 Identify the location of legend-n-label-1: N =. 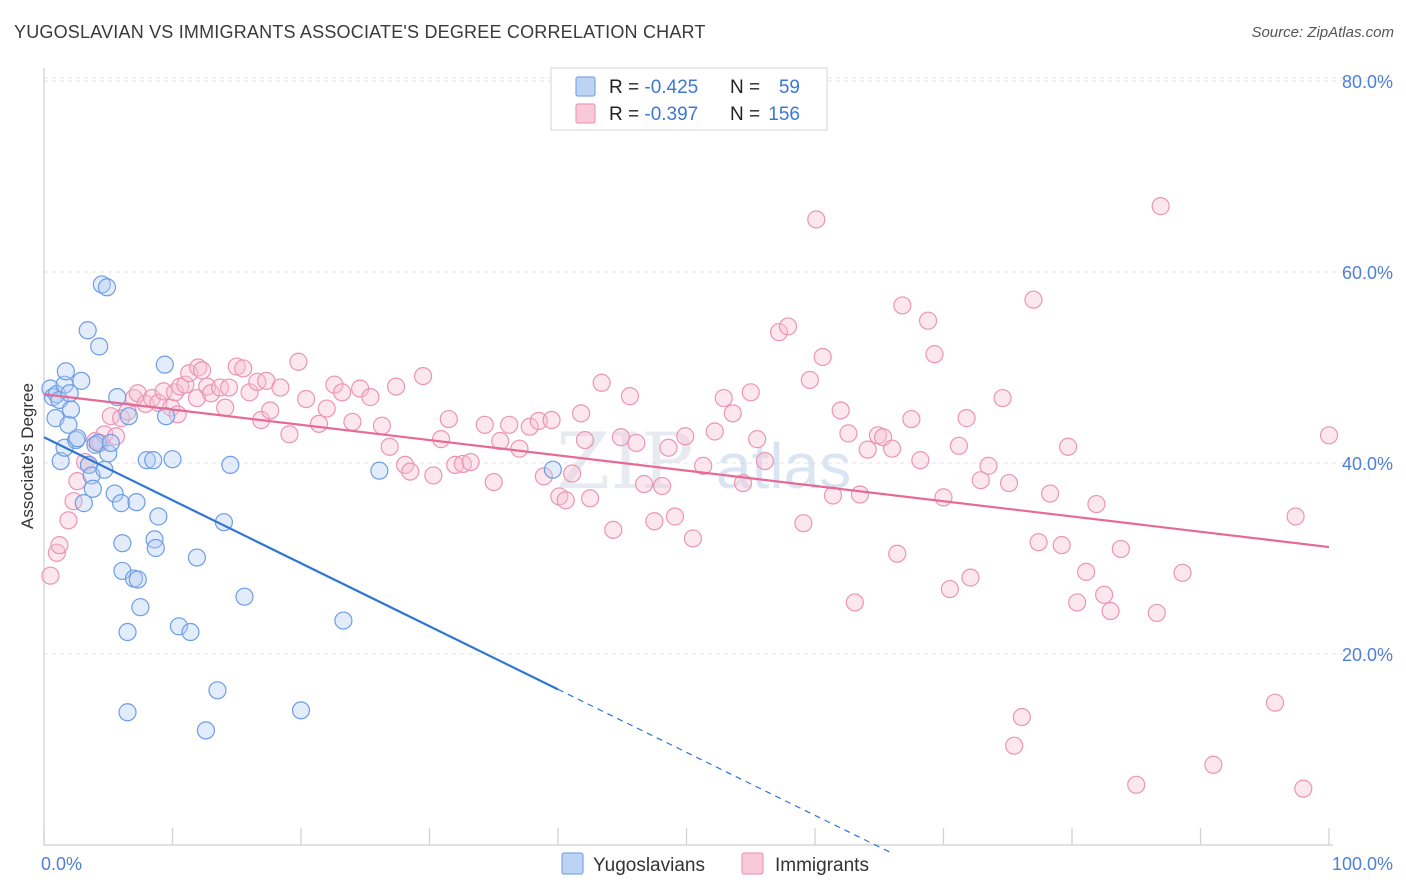
(745, 87).